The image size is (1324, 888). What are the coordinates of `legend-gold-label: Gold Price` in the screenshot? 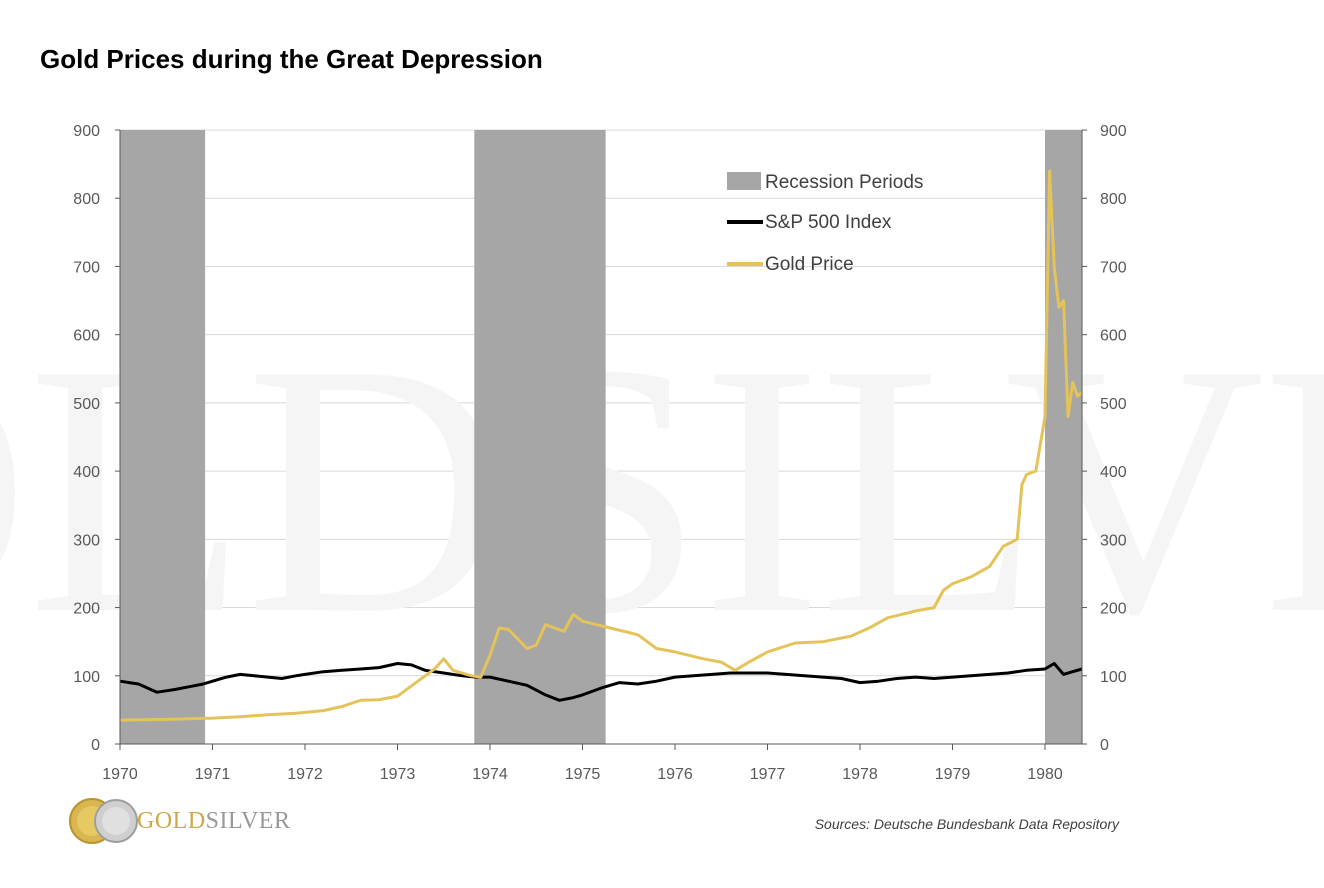 It's located at (809, 264).